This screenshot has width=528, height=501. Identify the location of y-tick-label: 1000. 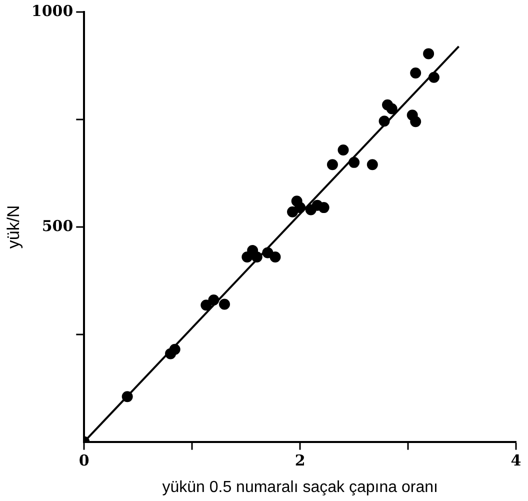
(52, 11).